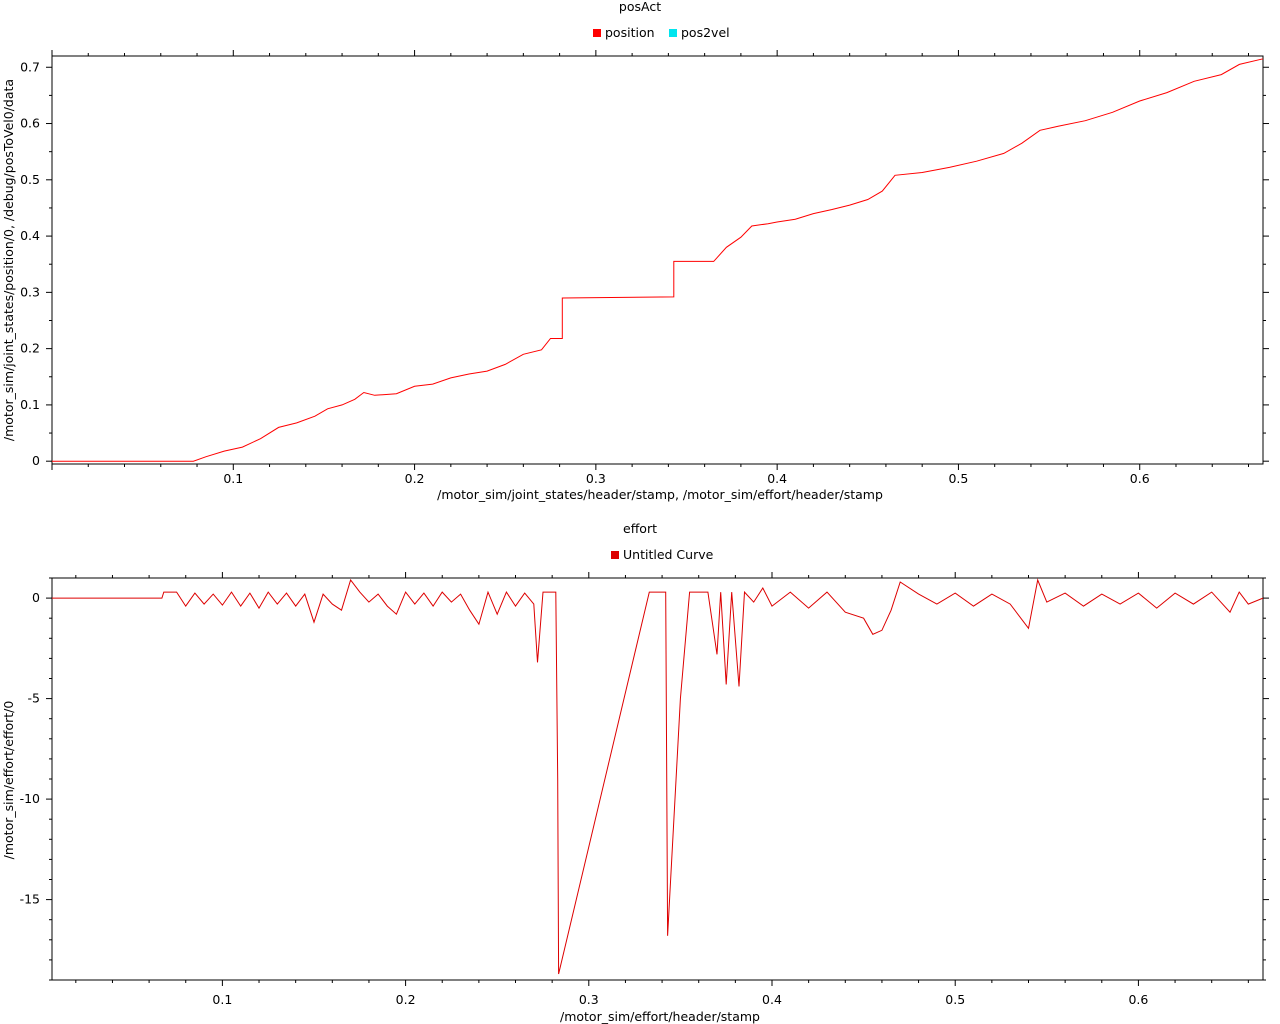 Image resolution: width=1280 pixels, height=1024 pixels. I want to click on position-y-tick-label: 0, so click(36, 460).